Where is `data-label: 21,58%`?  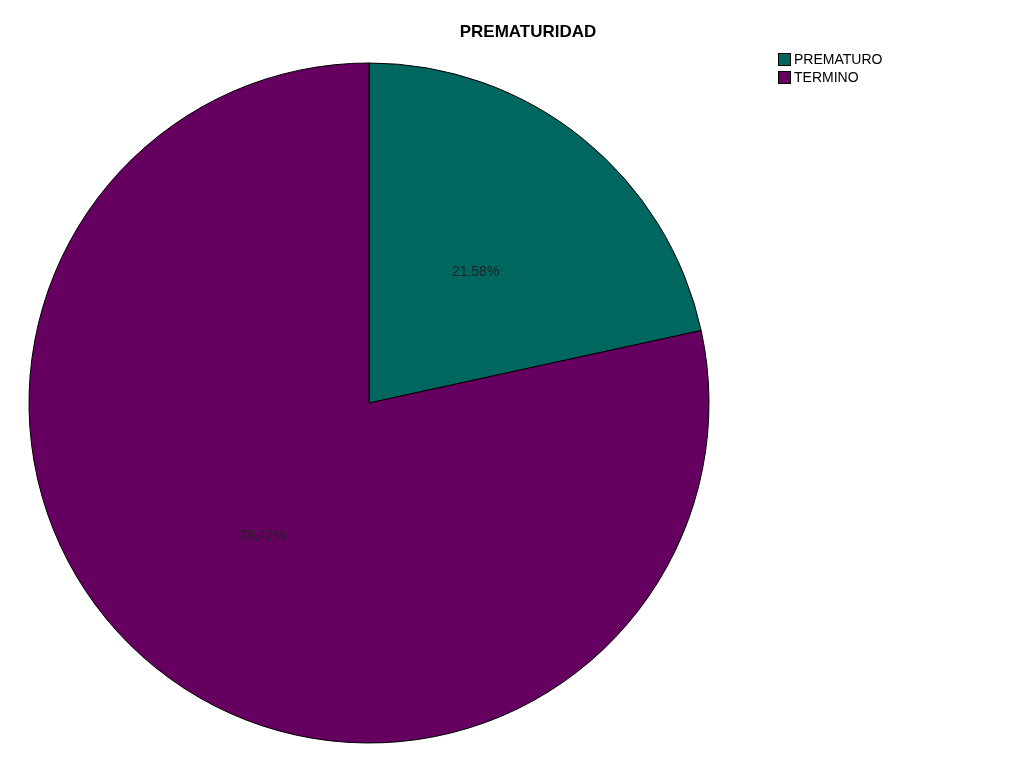
data-label: 21,58% is located at coordinates (475, 270).